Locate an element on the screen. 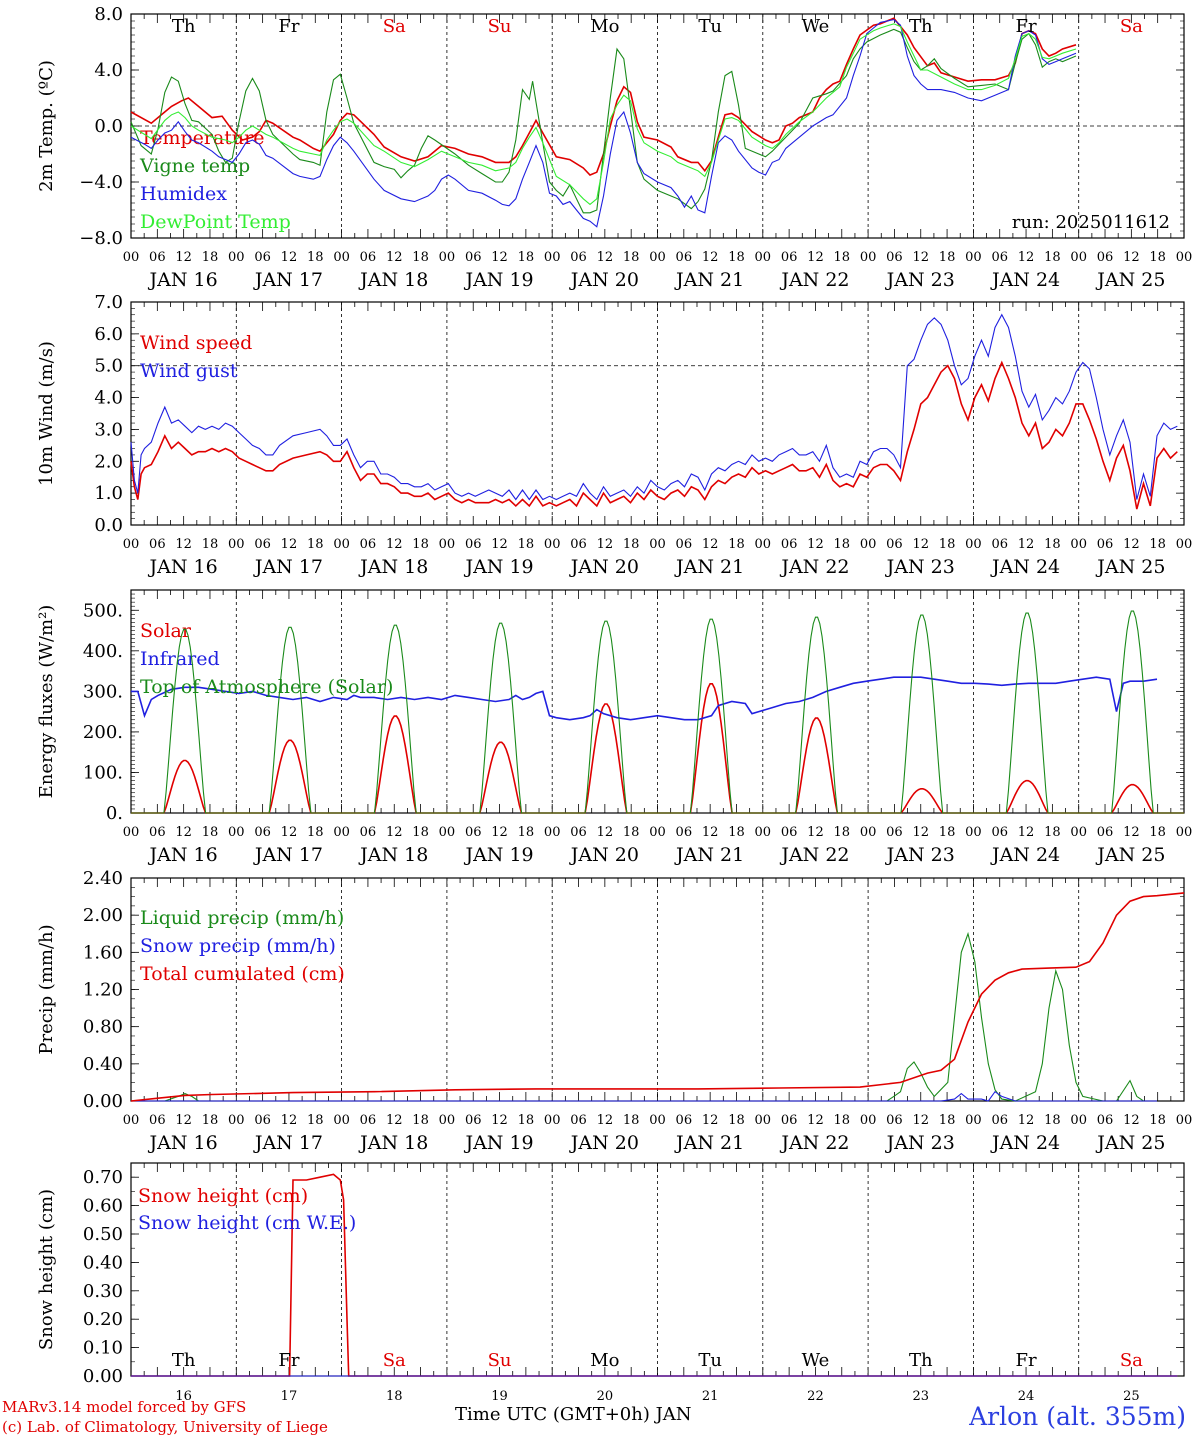 Image resolution: width=1194 pixels, height=1440 pixels. y-axis-title: Precip (mm/h) is located at coordinates (46, 989).